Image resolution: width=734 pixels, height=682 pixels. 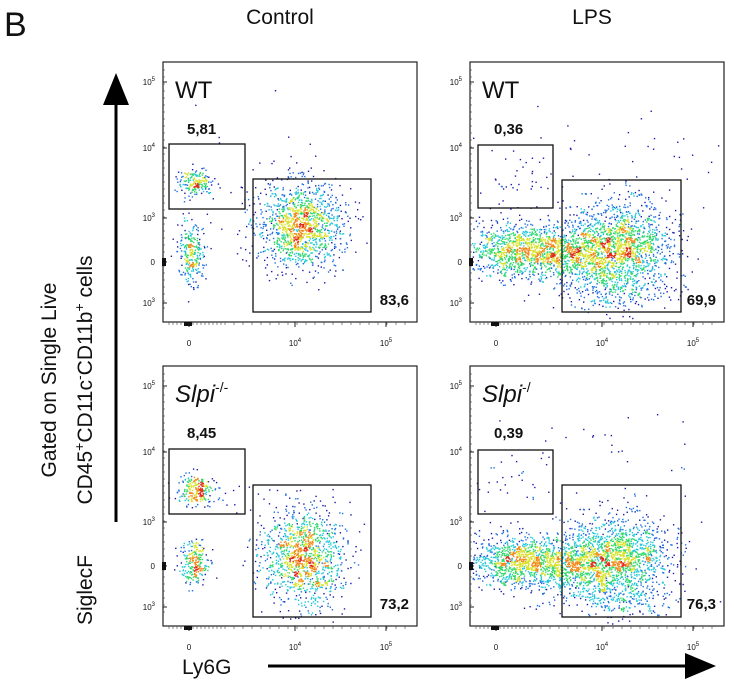 What do you see at coordinates (386, 343) in the screenshot?
I see `x-tick-label: 105` at bounding box center [386, 343].